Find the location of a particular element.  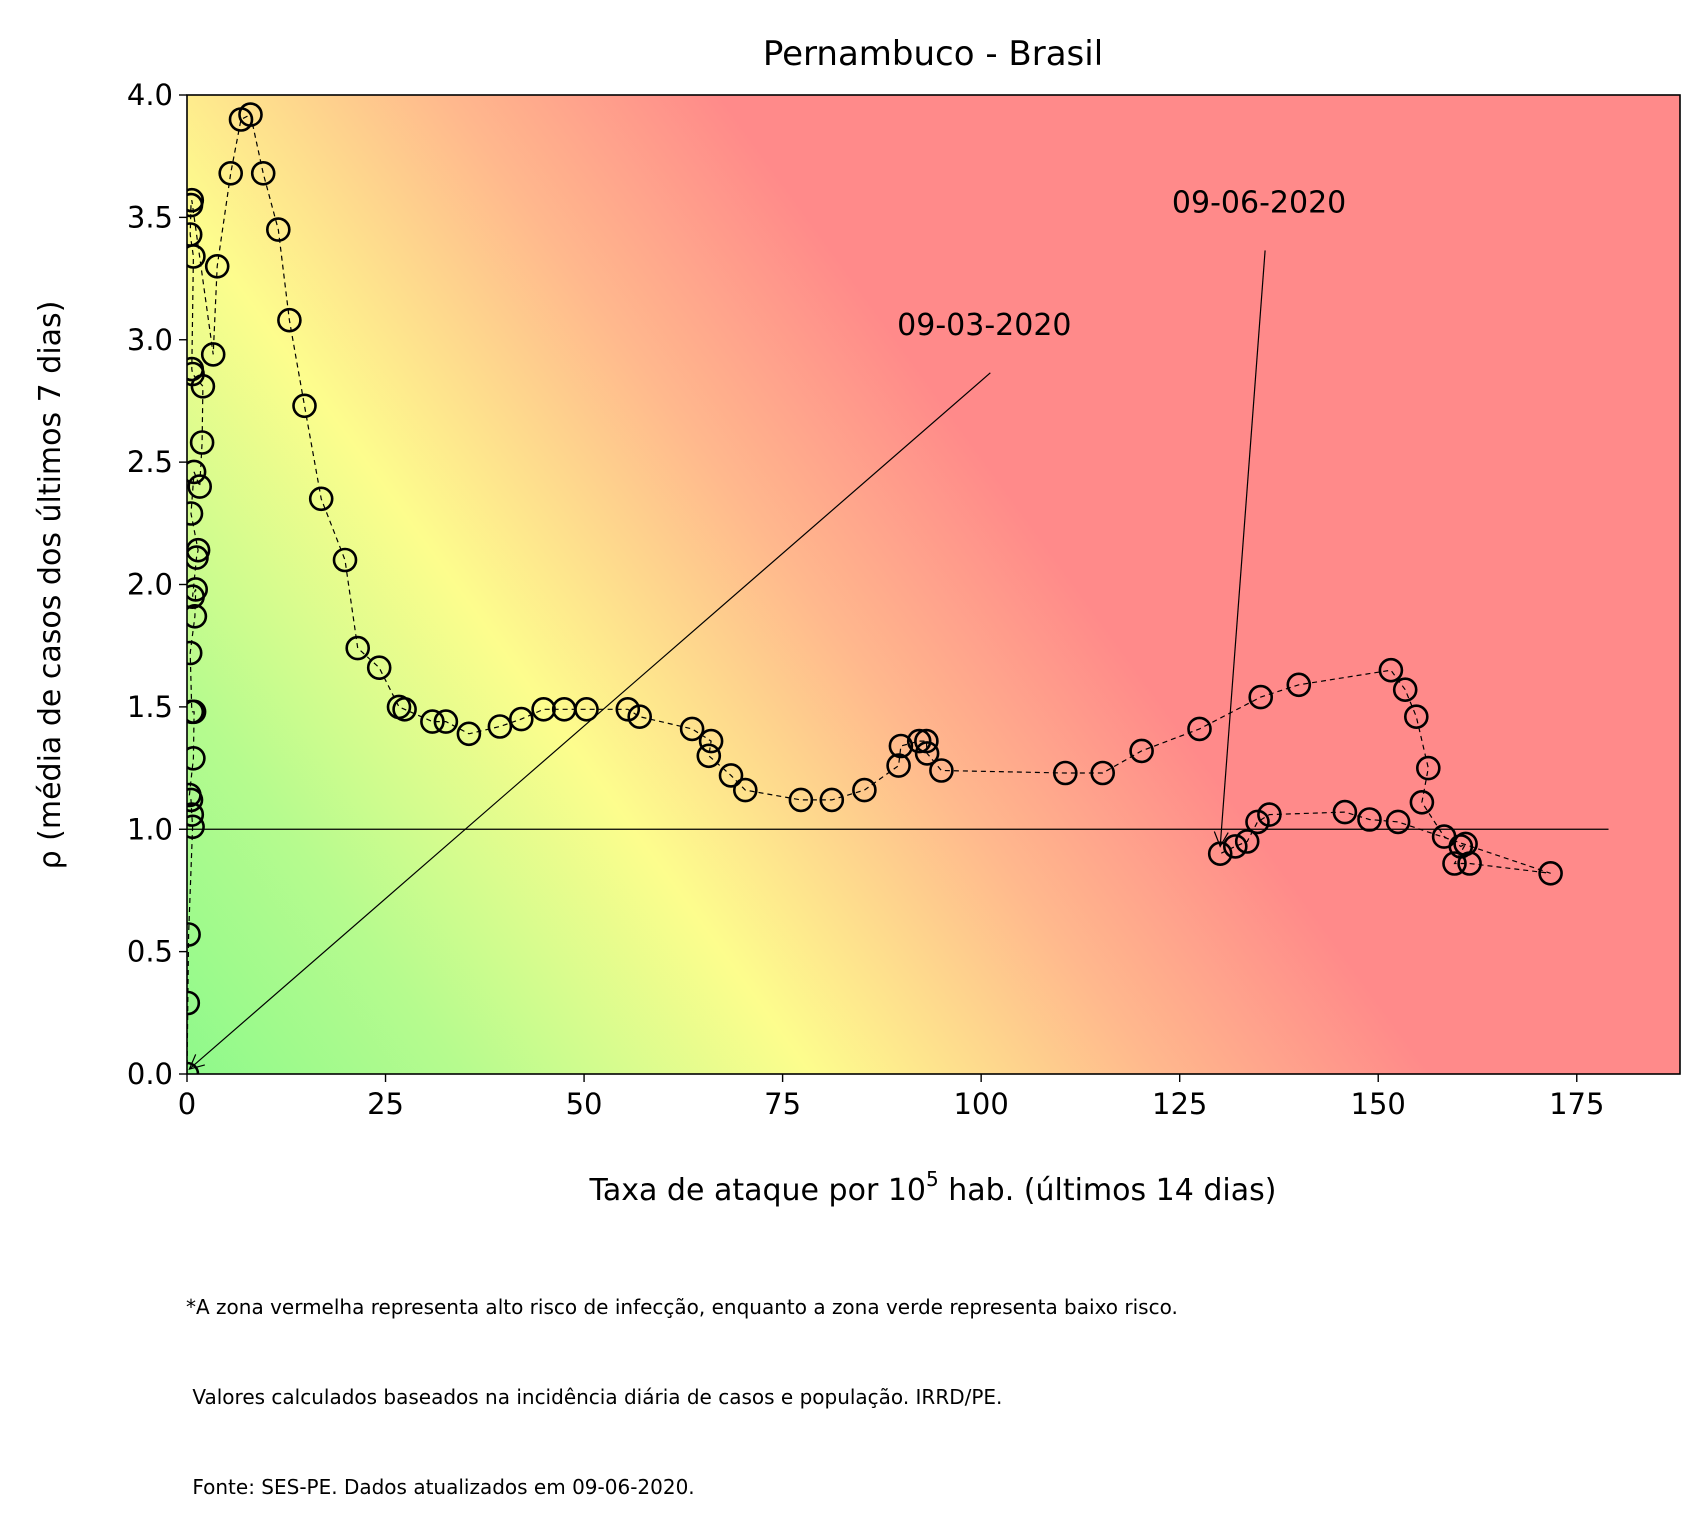

x-tick-label-3: 75 is located at coordinates (782, 1104).